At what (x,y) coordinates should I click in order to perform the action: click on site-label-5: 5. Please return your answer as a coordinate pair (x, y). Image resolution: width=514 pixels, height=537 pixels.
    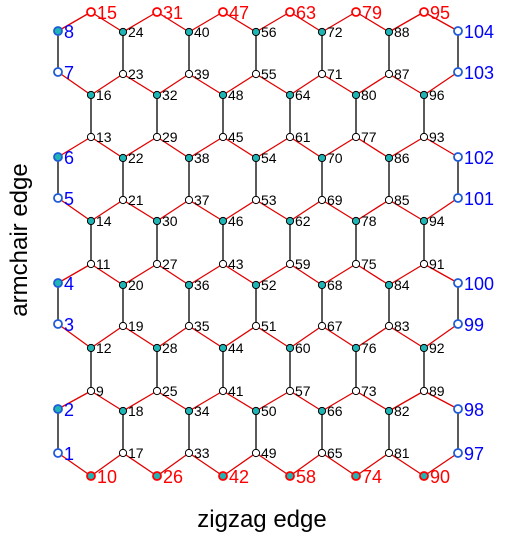
    Looking at the image, I should click on (69, 199).